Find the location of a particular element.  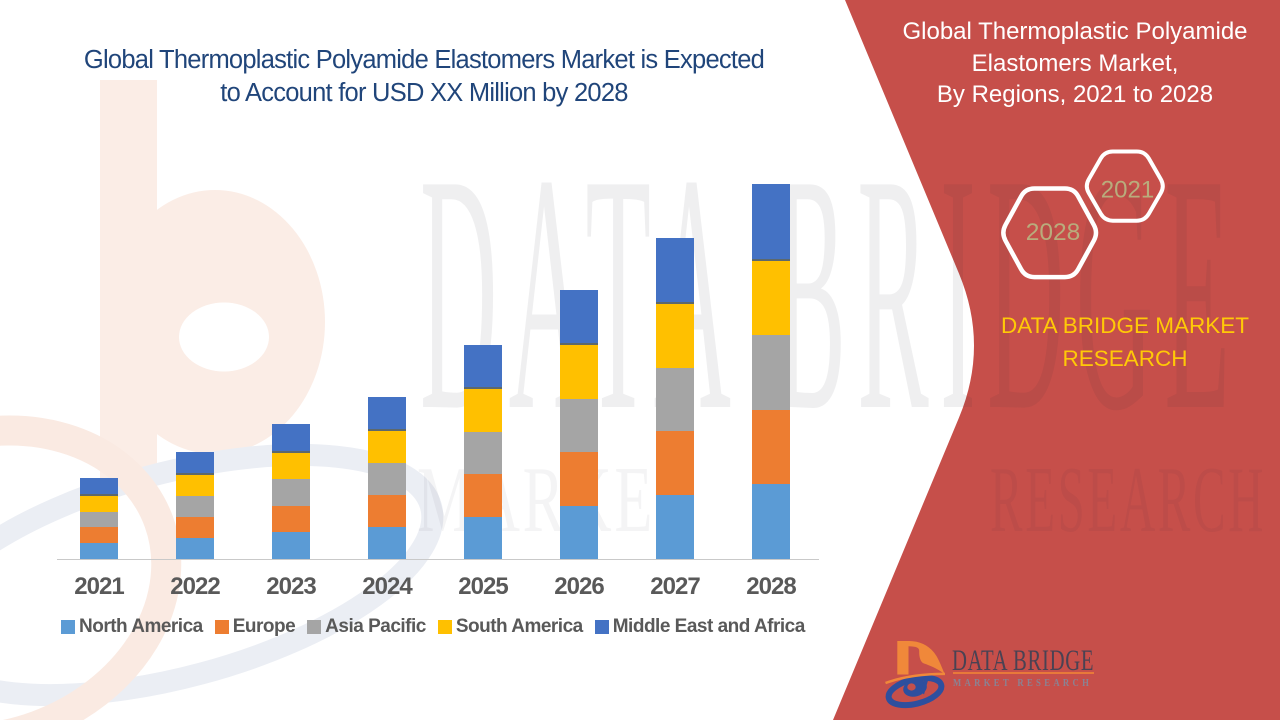

svg-text: MARKET is located at coordinates (556, 500).